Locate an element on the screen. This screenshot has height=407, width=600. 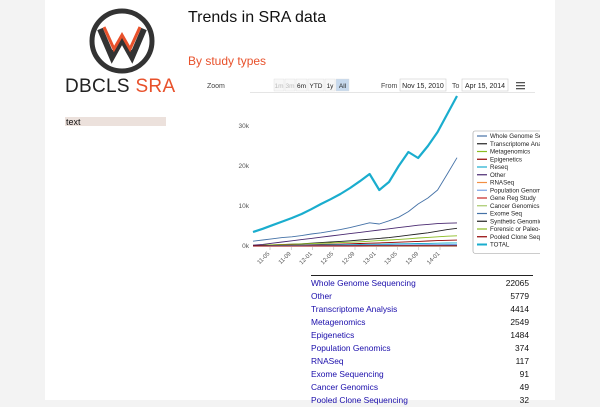
brand-name-part1: DBCLS is located at coordinates (97, 86).